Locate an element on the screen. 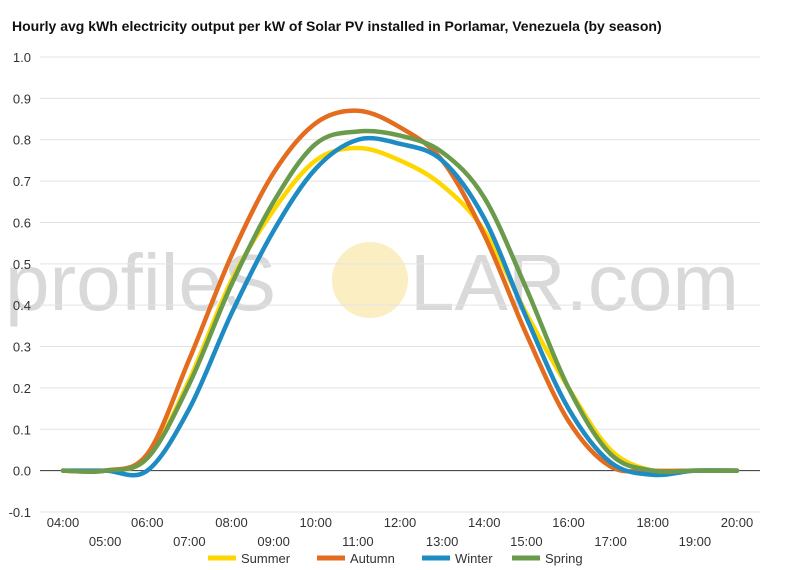 The image size is (800, 570). x-tick-label: 04:00 is located at coordinates (63, 522).